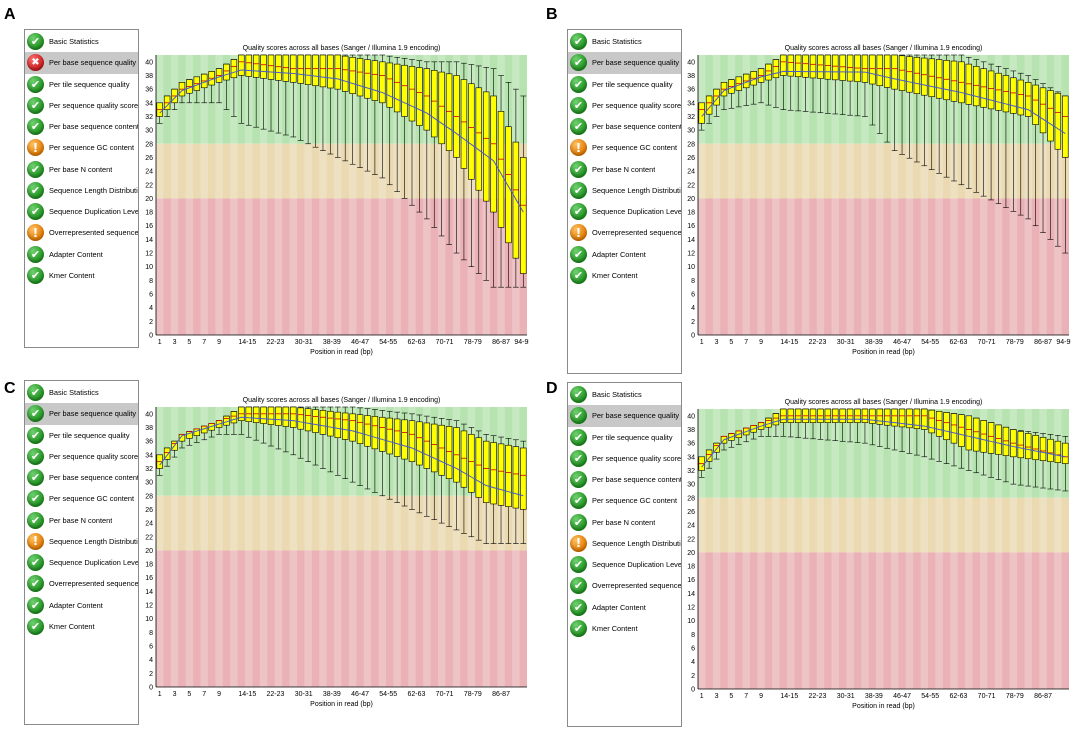 Image resolution: width=1084 pixels, height=732 pixels. Describe the element at coordinates (81, 63) in the screenshot. I see `module-item: ✖ Per base sequence quality` at that location.